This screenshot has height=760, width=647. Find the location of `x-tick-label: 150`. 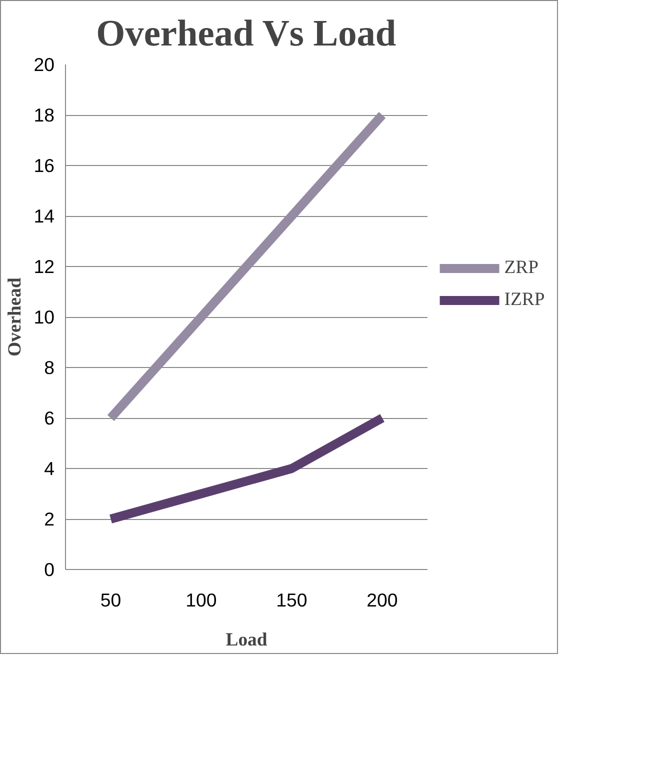

x-tick-label: 150 is located at coordinates (292, 600).